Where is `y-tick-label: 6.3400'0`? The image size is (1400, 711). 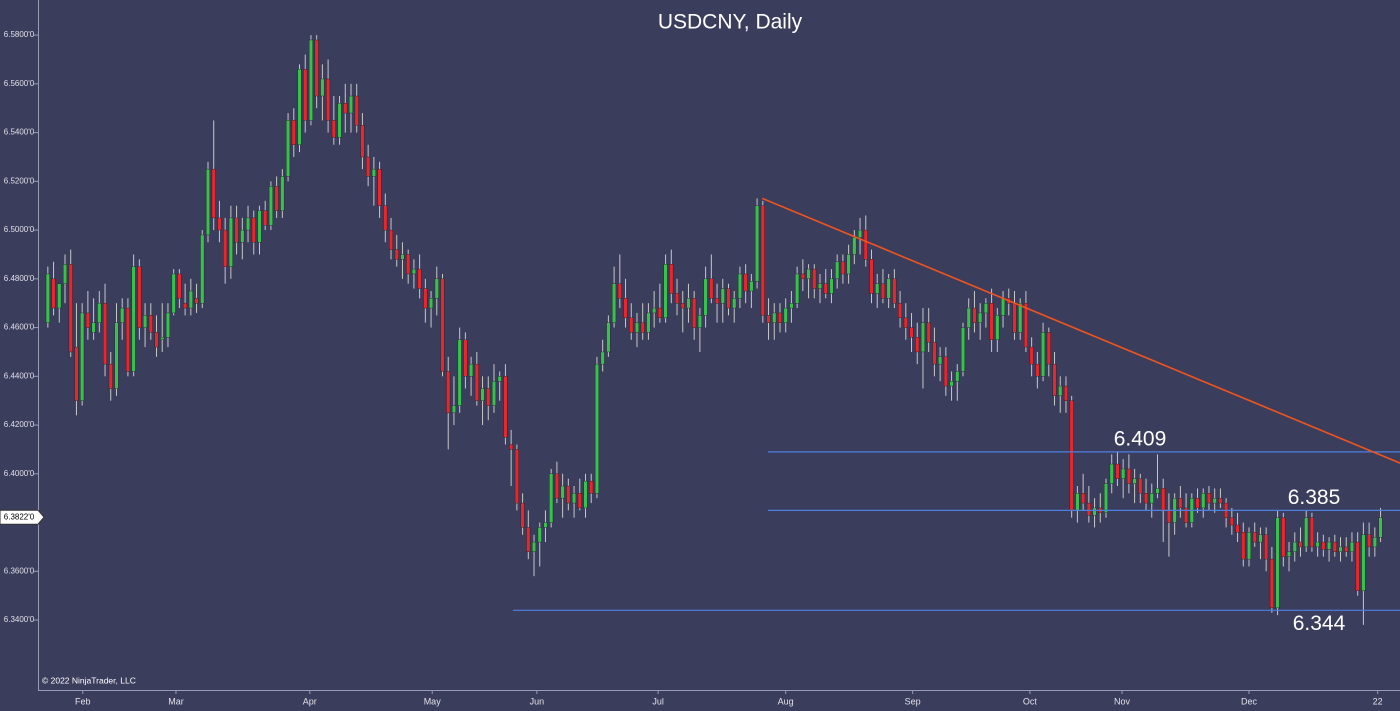 y-tick-label: 6.3400'0 is located at coordinates (19, 619).